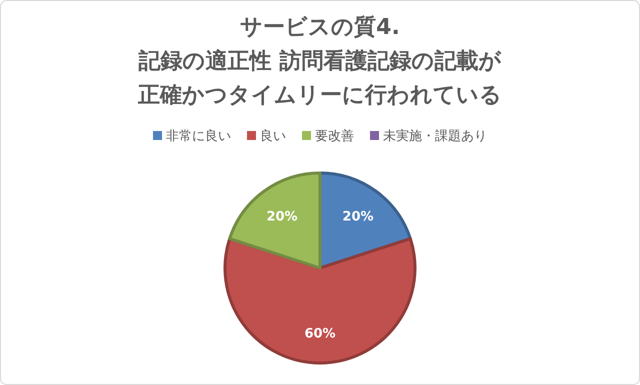  Describe the element at coordinates (273, 136) in the screenshot. I see `legend-label: 良い` at that location.